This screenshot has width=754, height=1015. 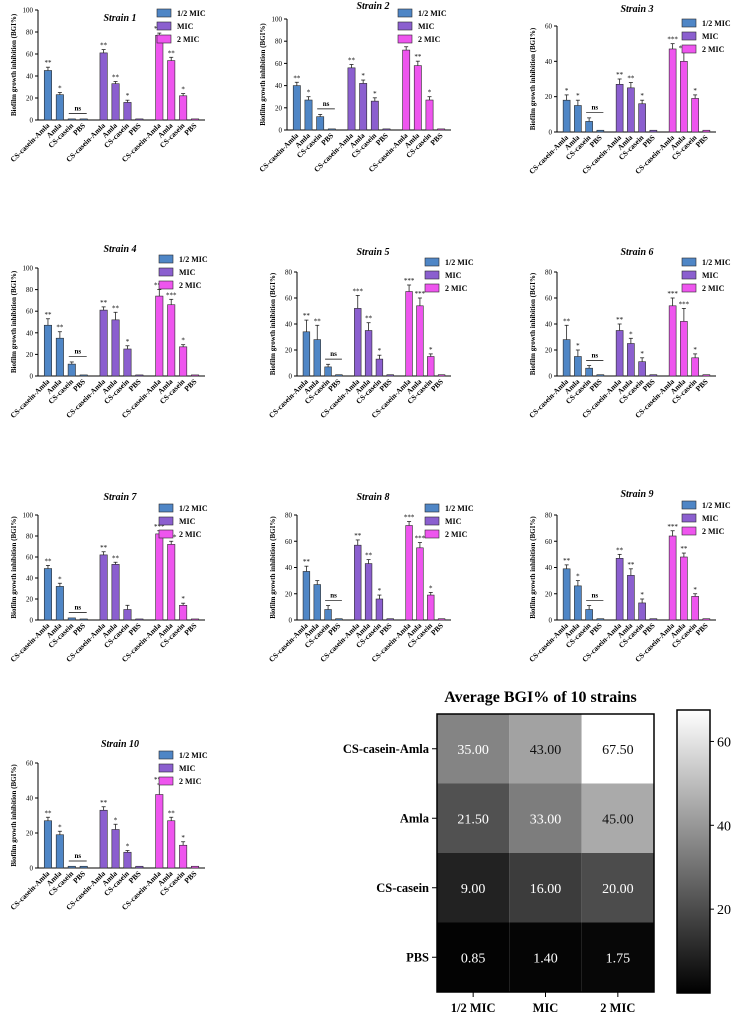 What do you see at coordinates (540, 697) in the screenshot?
I see `heatmap-title: Average BGI% of 10 strains` at bounding box center [540, 697].